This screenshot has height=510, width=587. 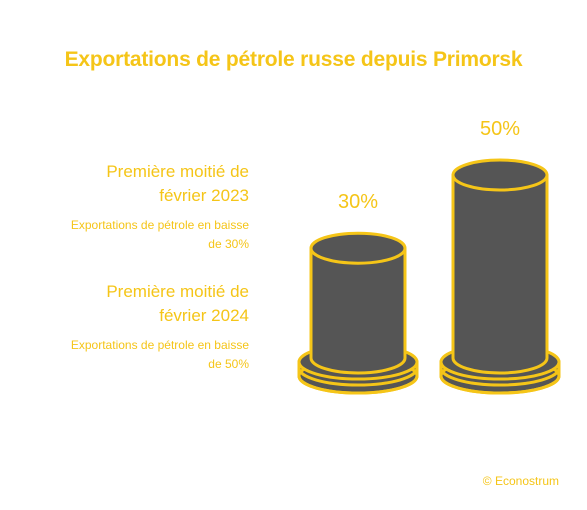 What do you see at coordinates (500, 129) in the screenshot?
I see `bar-data-label-1: 50%` at bounding box center [500, 129].